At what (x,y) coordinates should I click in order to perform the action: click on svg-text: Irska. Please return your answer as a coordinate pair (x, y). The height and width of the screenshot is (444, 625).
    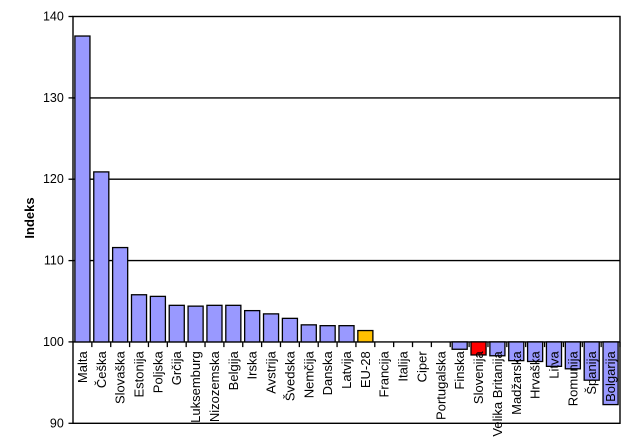
    Looking at the image, I should click on (252, 365).